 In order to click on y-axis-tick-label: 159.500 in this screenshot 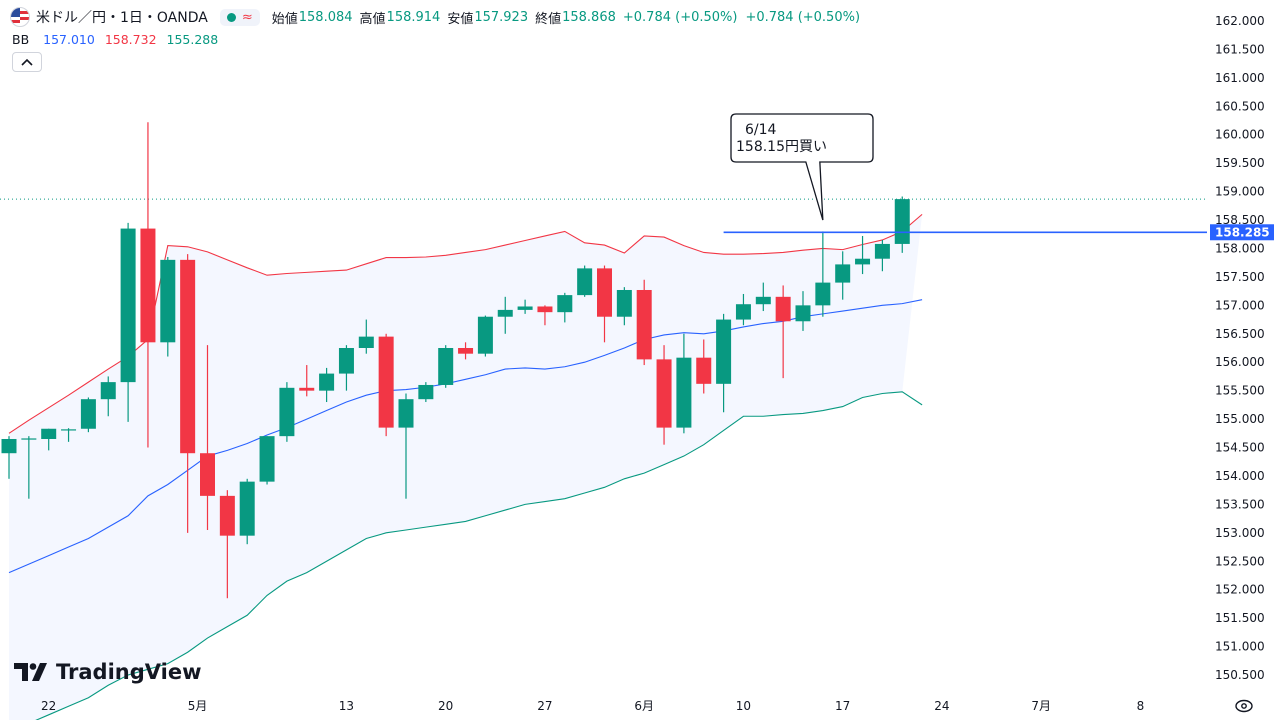, I will do `click(1240, 163)`.